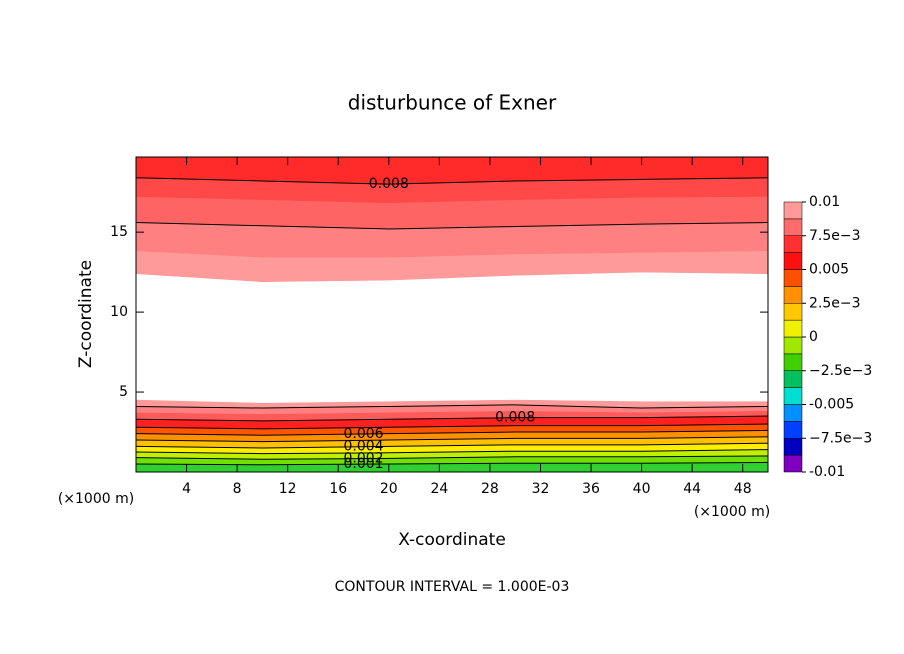 The width and height of the screenshot is (904, 654). Describe the element at coordinates (389, 489) in the screenshot. I see `x-tick-label: 20` at that location.